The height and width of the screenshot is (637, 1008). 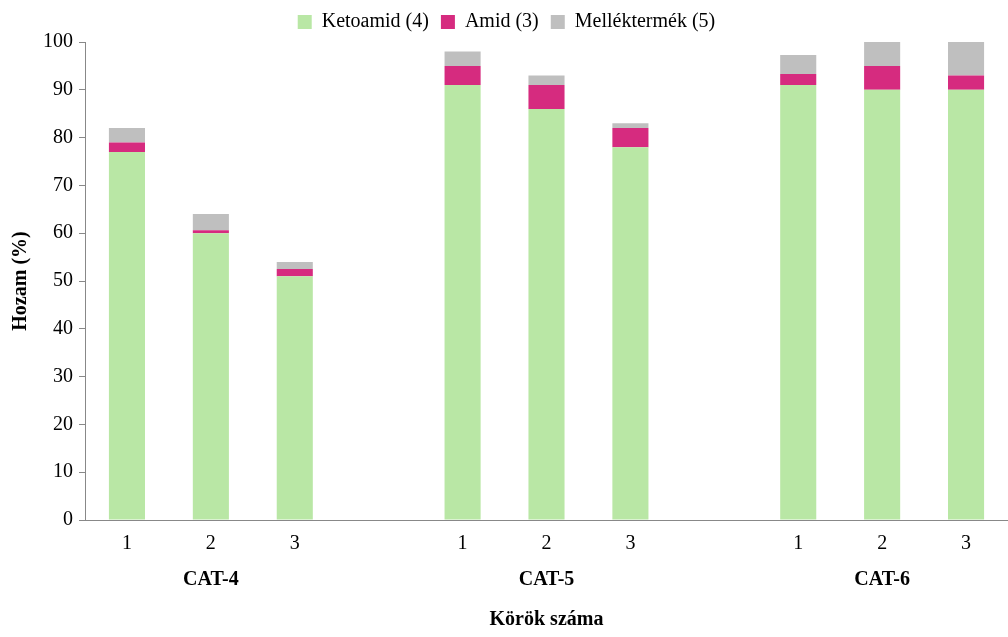 What do you see at coordinates (63, 470) in the screenshot?
I see `y-tick-label: 10` at bounding box center [63, 470].